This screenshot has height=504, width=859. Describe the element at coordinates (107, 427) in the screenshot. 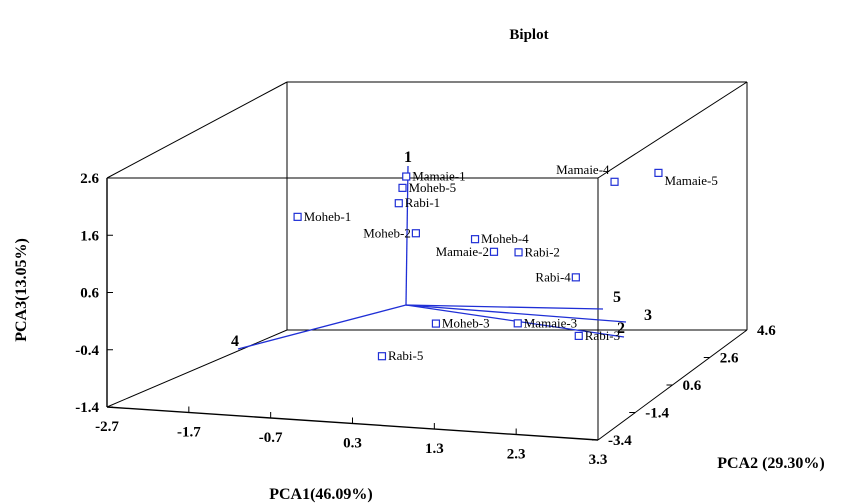

I see `x-tick-label: -2.7` at that location.